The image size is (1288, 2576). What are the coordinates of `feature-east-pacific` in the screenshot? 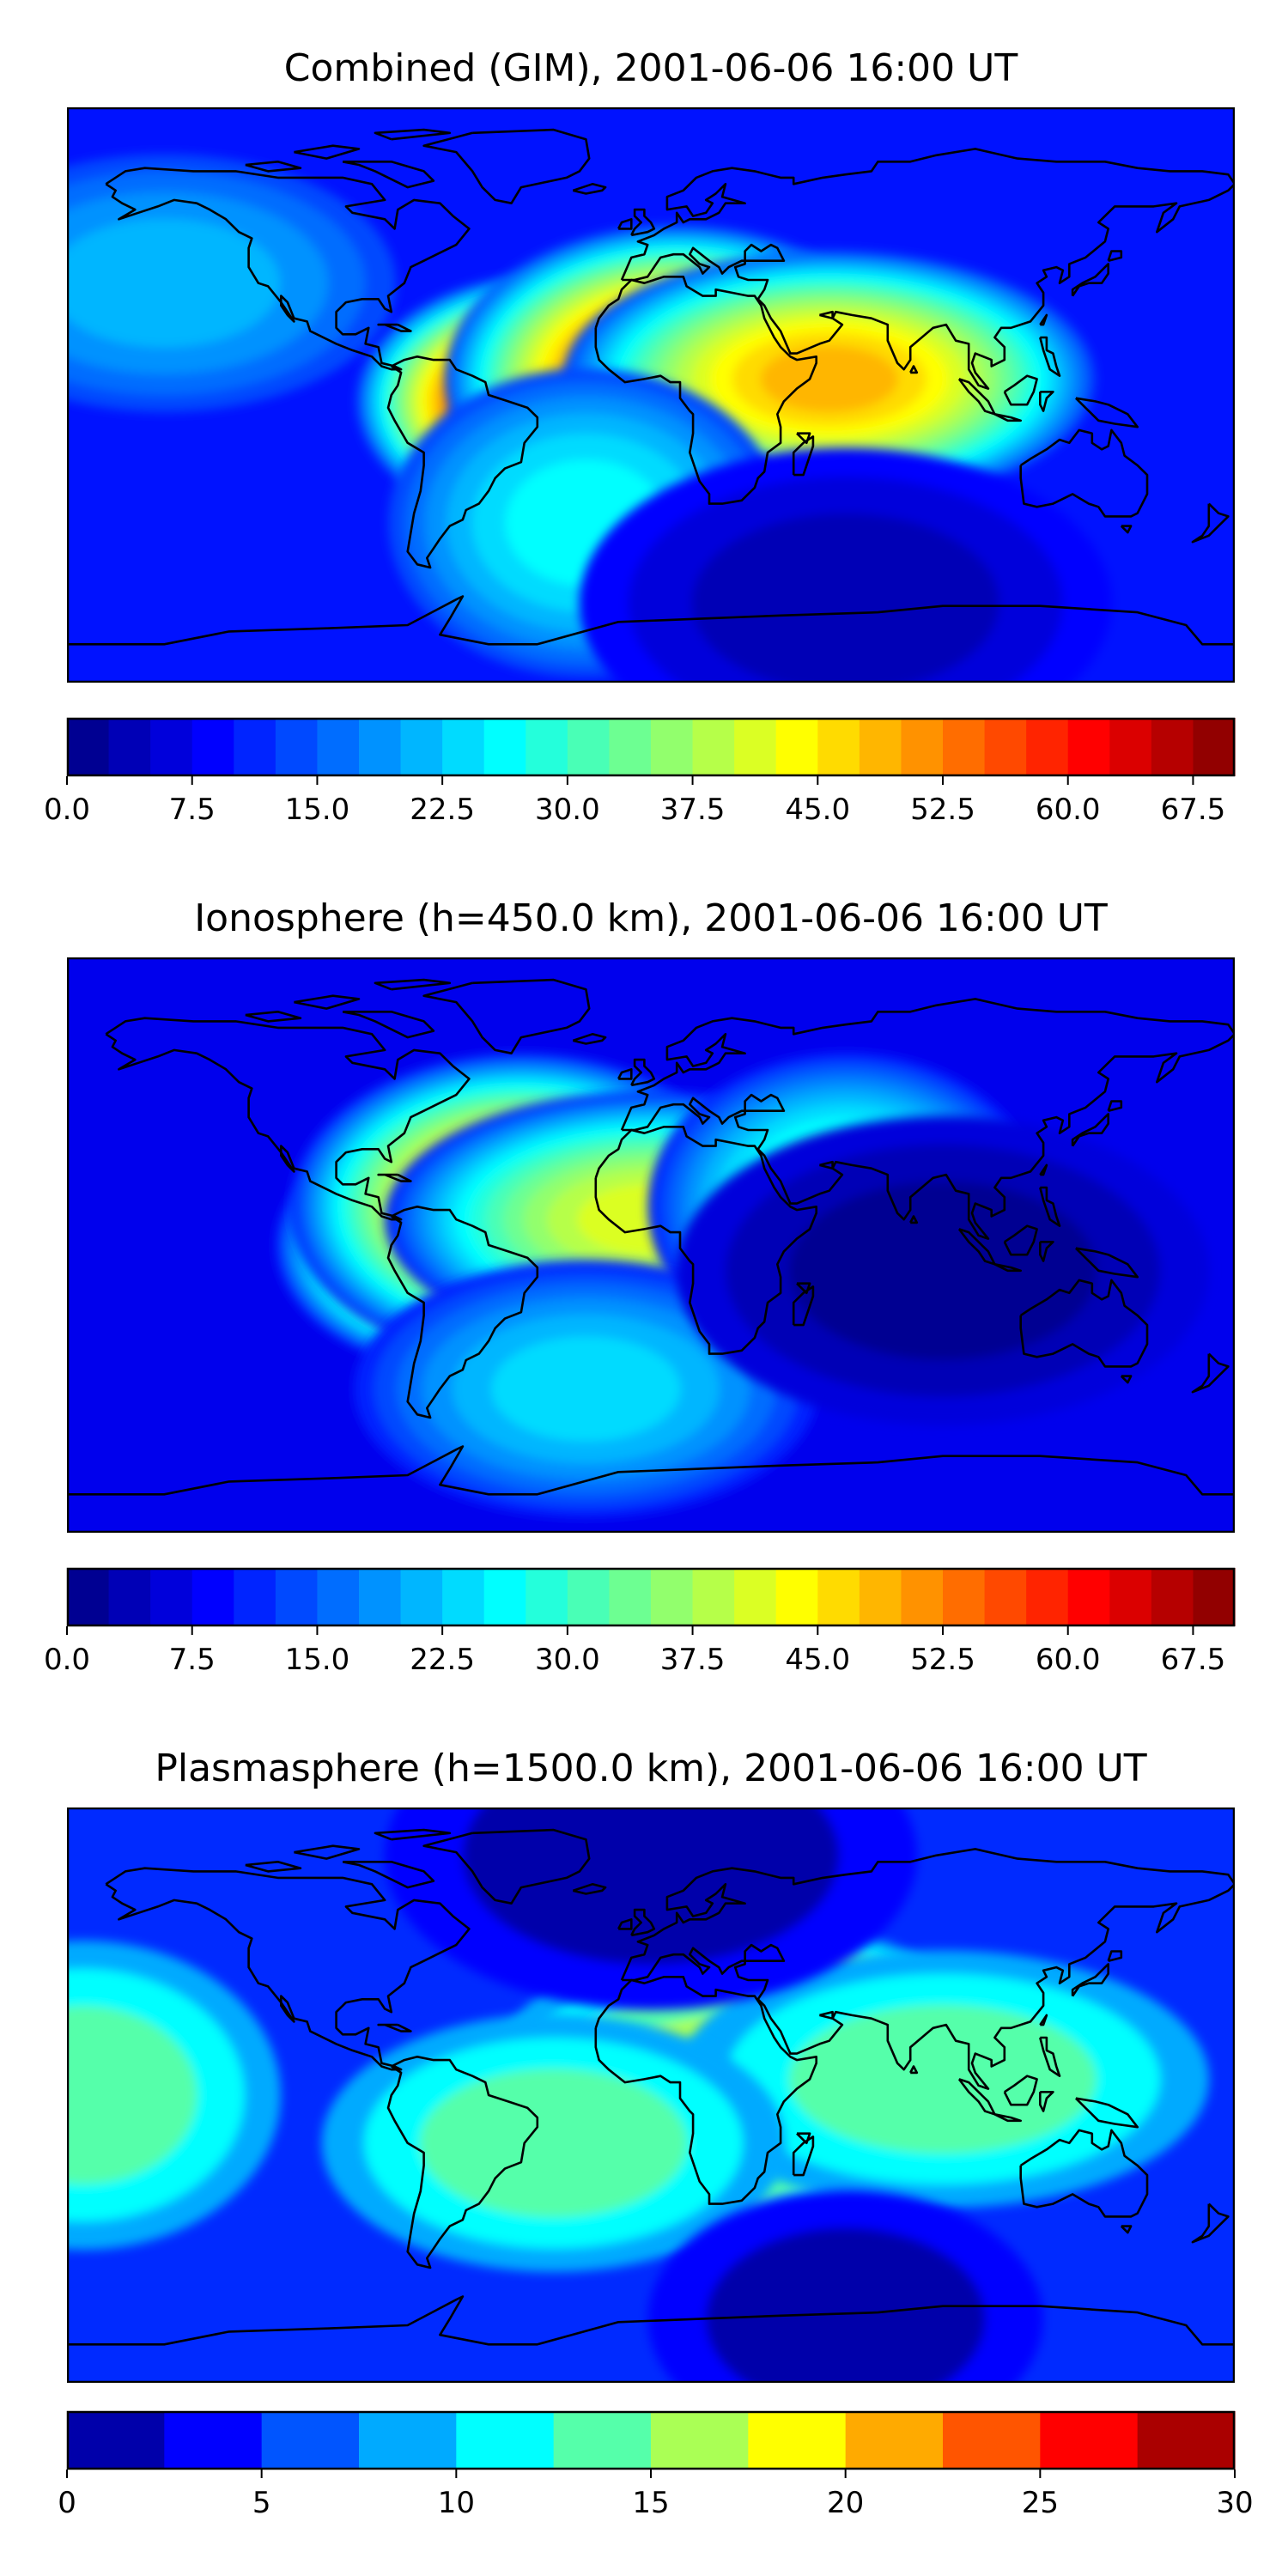 It's located at (174, 2095).